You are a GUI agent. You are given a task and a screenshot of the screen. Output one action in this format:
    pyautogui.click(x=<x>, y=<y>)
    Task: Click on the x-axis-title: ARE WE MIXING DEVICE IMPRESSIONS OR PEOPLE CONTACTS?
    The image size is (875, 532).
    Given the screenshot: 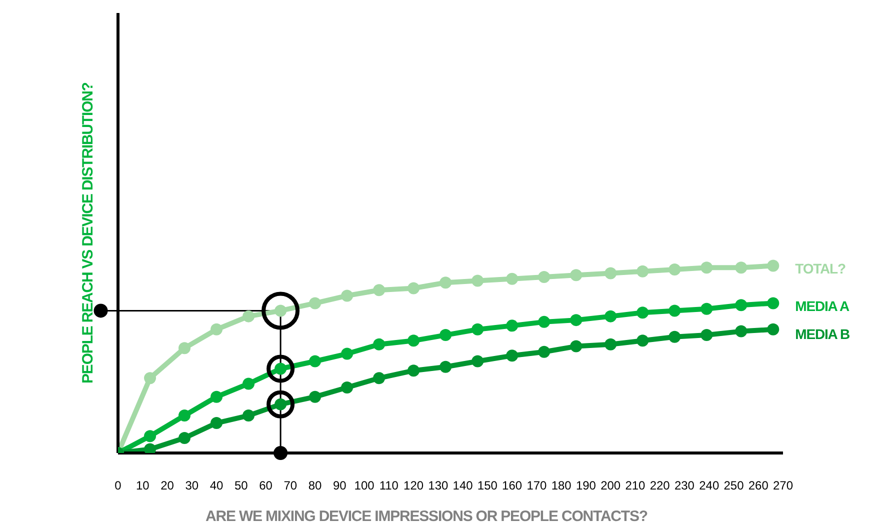 What is the action you would take?
    pyautogui.click(x=426, y=516)
    